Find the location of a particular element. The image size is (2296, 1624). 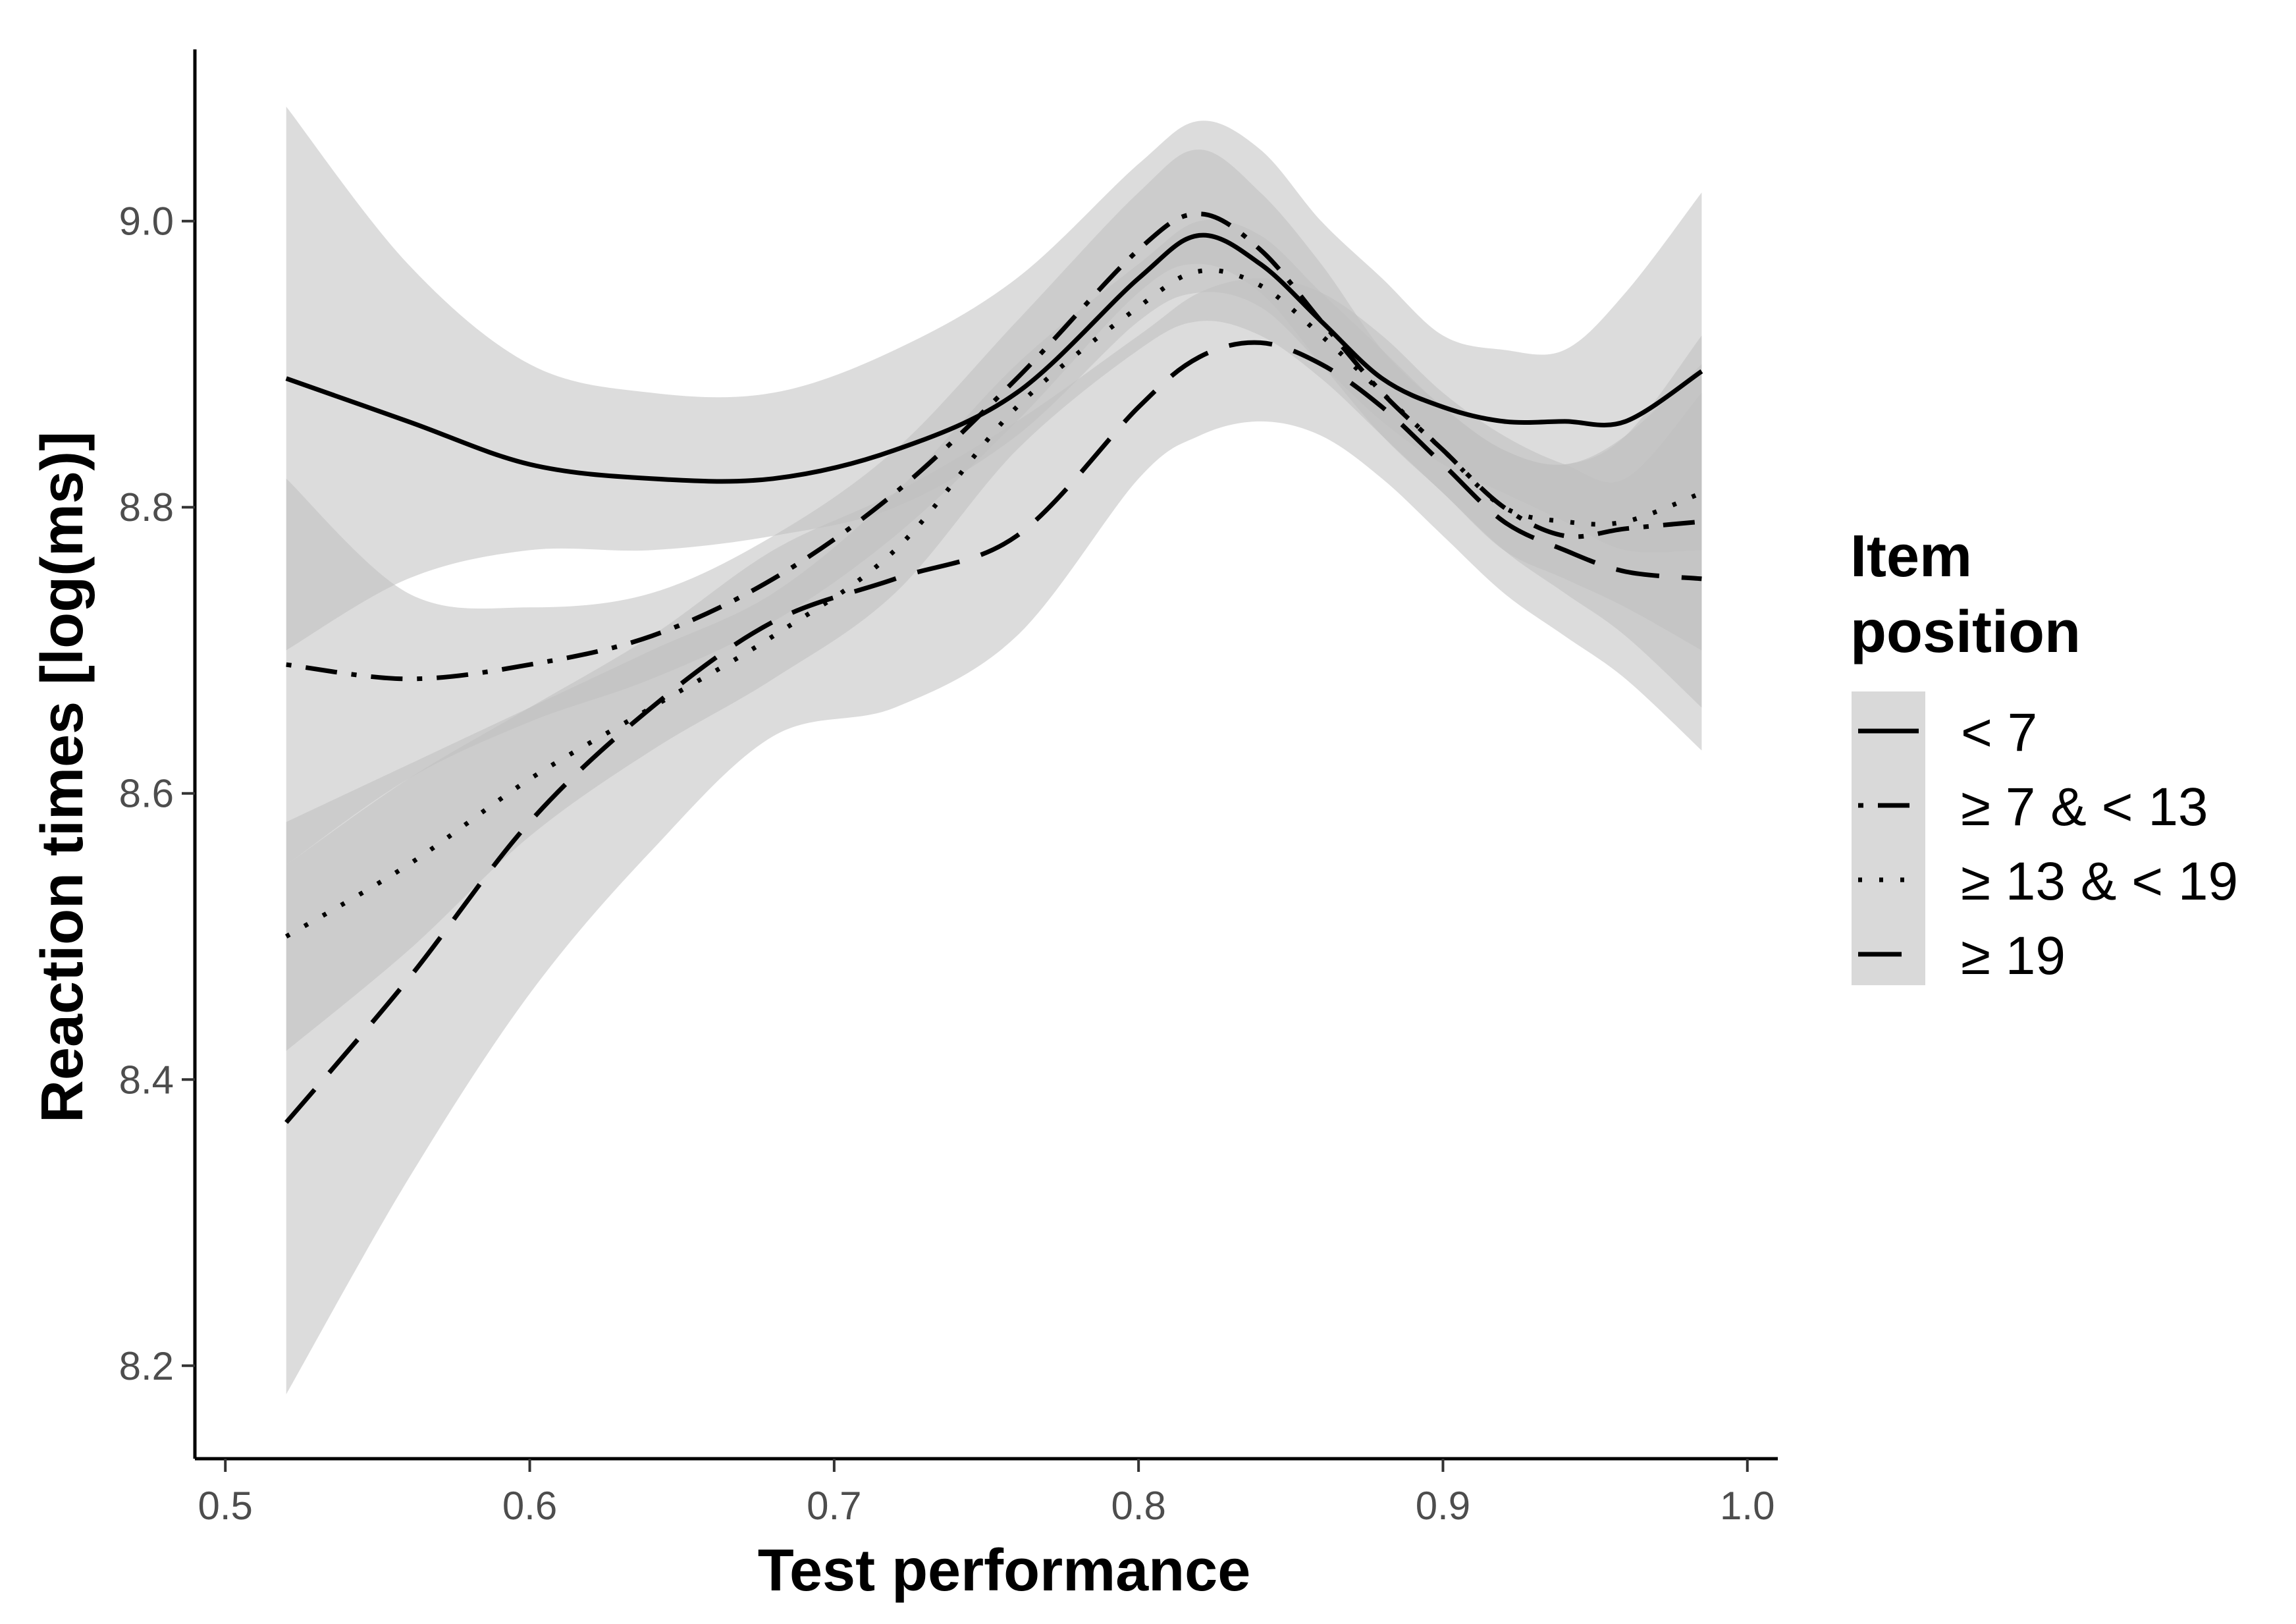

legend-label-lt7: < 7 is located at coordinates (1999, 733).